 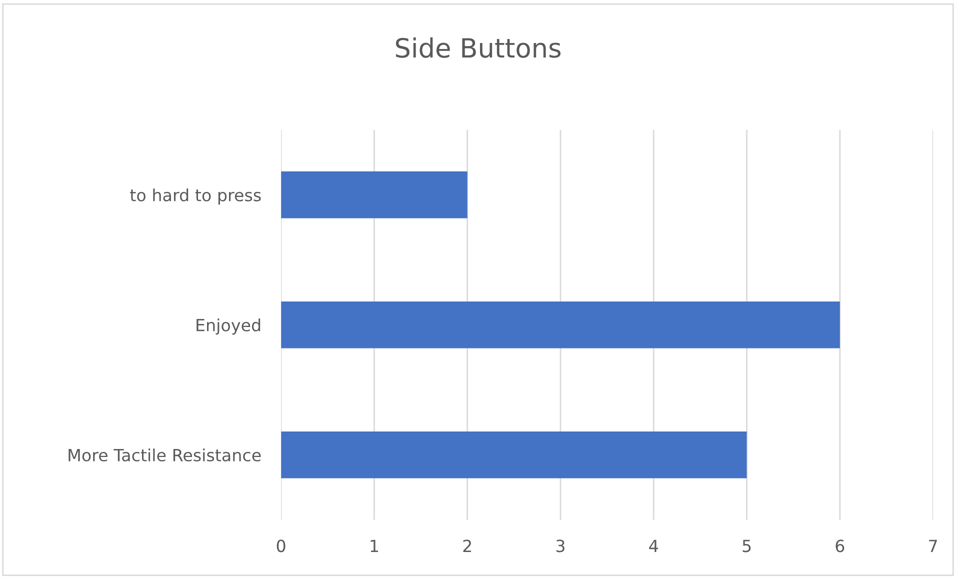 I want to click on chart-title: Side Buttons, so click(x=478, y=47).